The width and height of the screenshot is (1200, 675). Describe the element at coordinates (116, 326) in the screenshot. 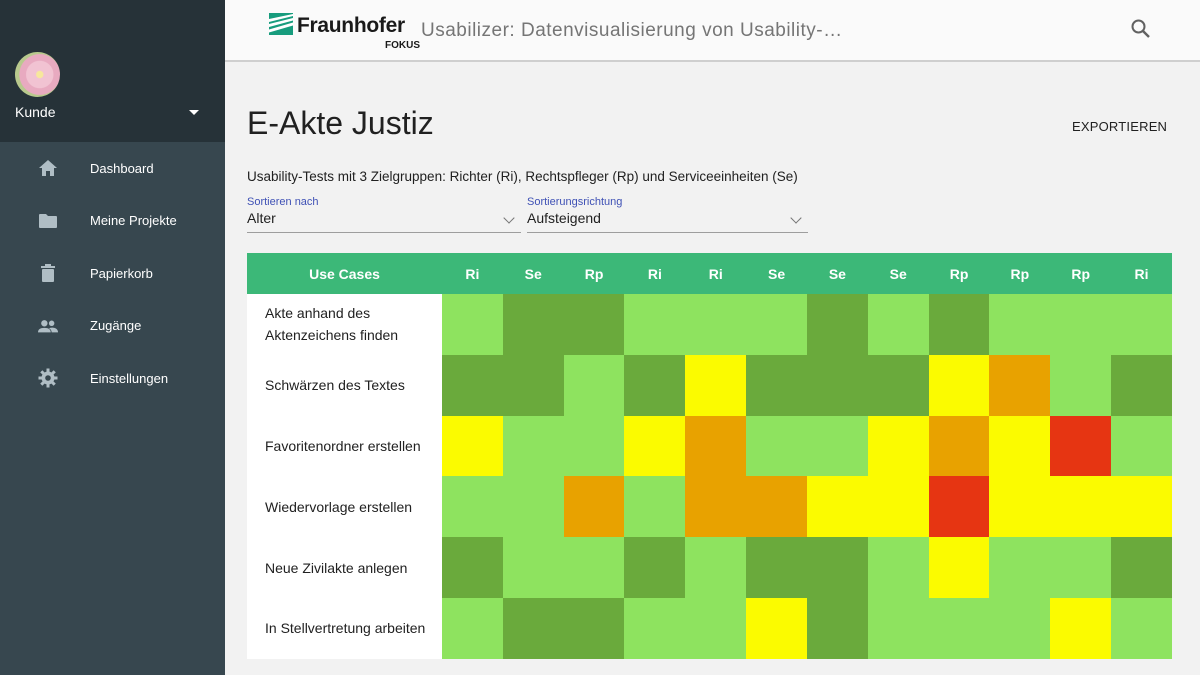

I see `sidebar-item-label: Zugänge` at that location.